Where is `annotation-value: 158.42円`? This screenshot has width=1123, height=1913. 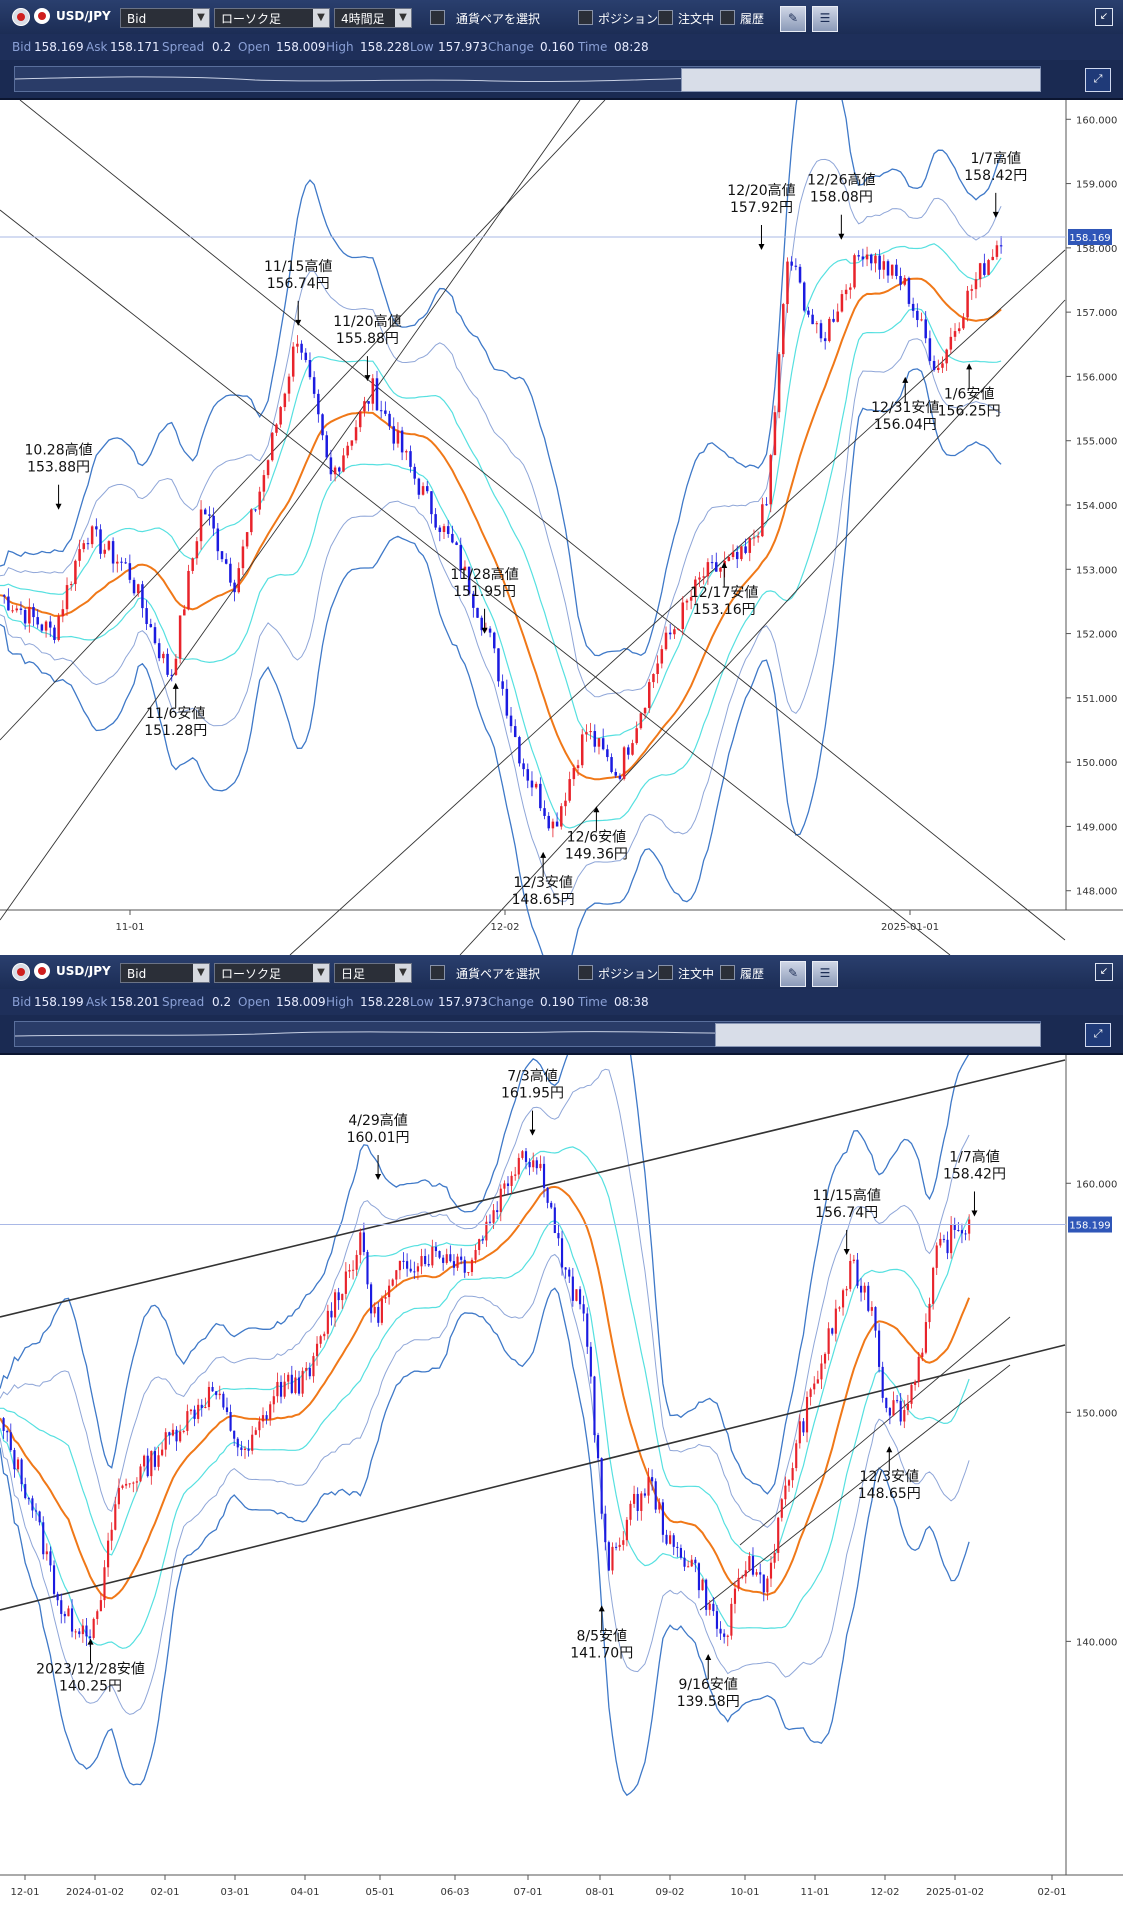
annotation-value: 158.42円 is located at coordinates (995, 176).